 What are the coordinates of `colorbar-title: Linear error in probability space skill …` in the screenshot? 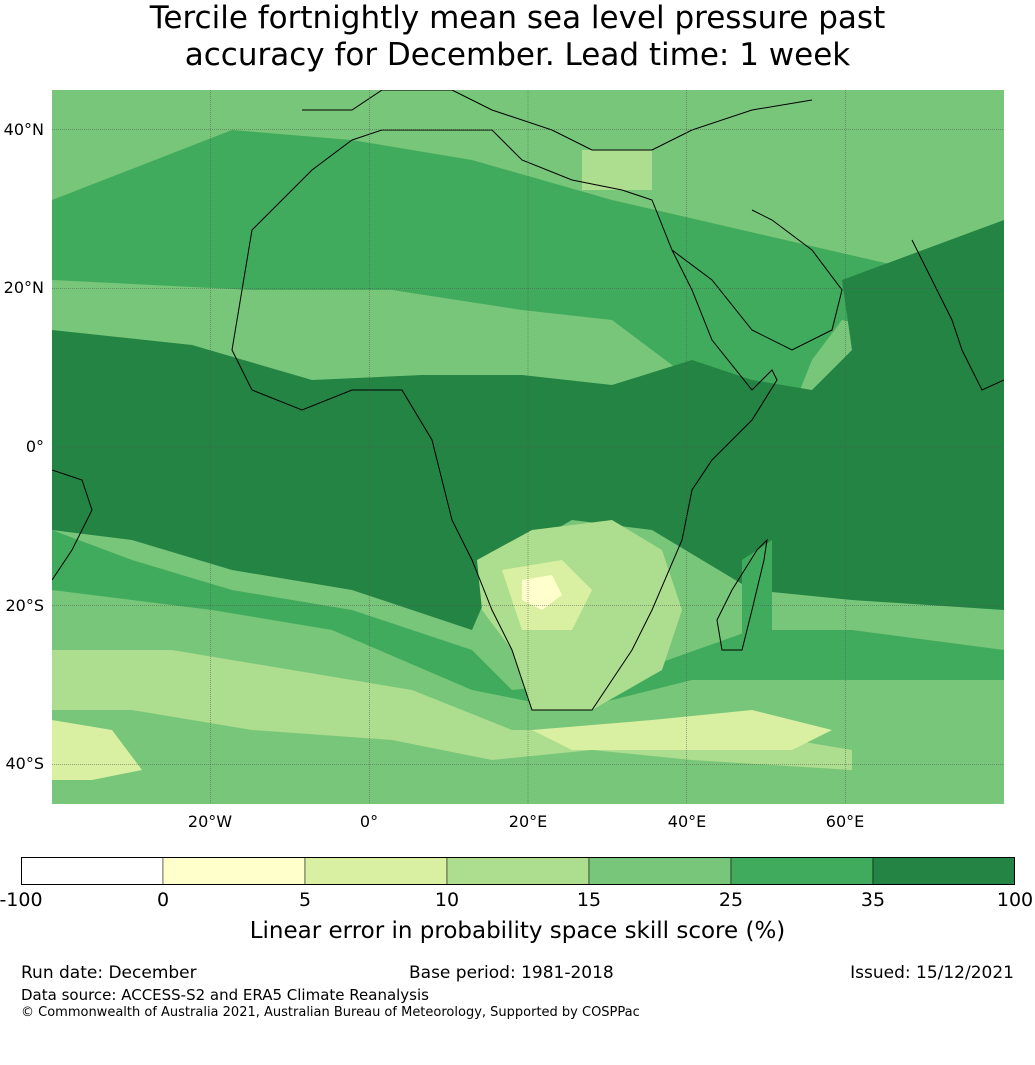 It's located at (517, 931).